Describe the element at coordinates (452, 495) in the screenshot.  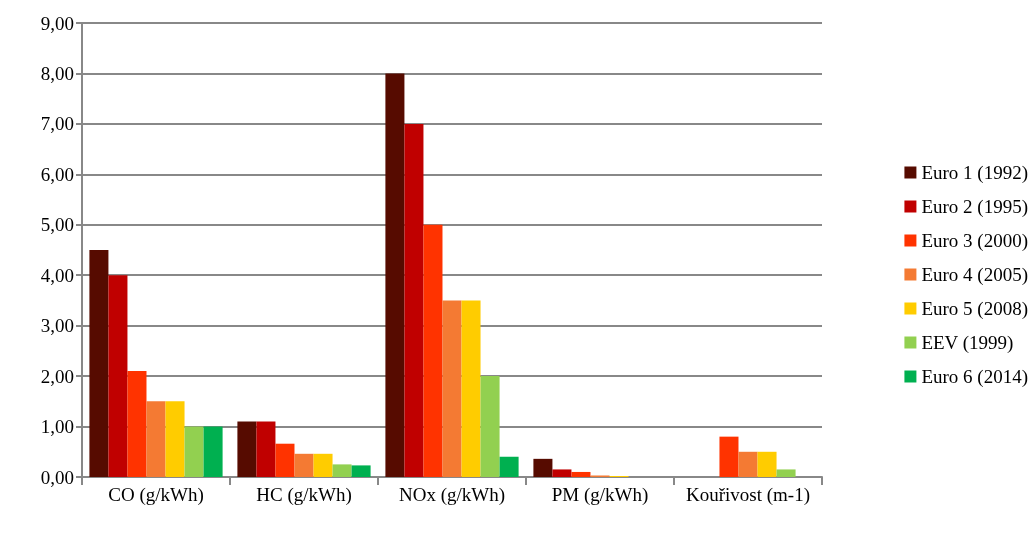
I see `x-tick-label: NOx (g/kWh)` at that location.